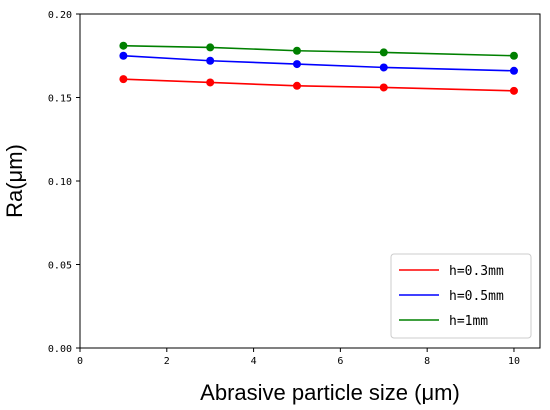 This screenshot has height=410, width=550. I want to click on legend-label: h=0.5mm, so click(476, 296).